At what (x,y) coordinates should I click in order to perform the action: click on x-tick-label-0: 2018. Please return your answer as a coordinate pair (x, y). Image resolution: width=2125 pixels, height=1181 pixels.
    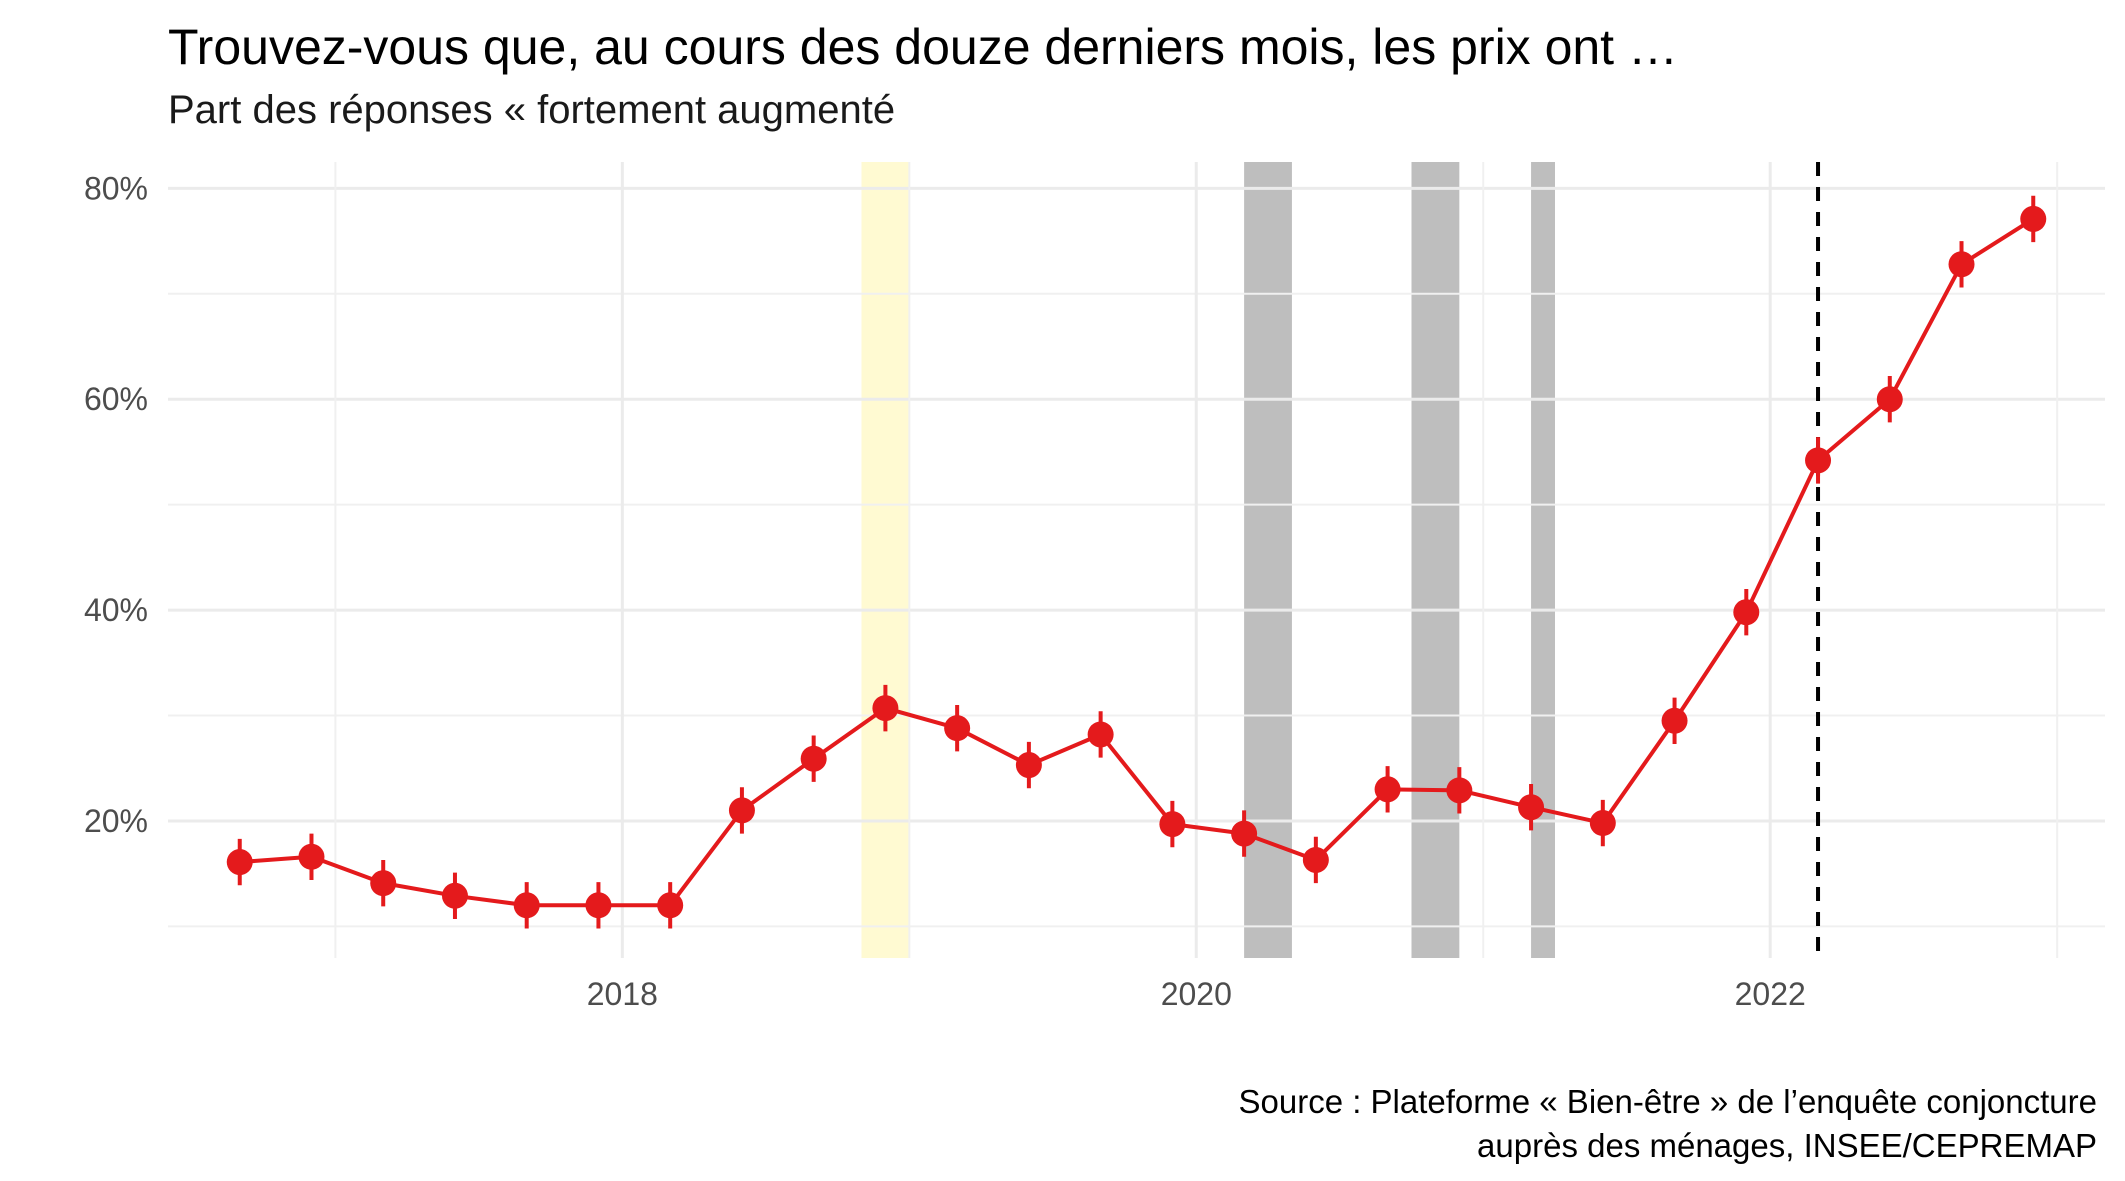
    Looking at the image, I should click on (622, 994).